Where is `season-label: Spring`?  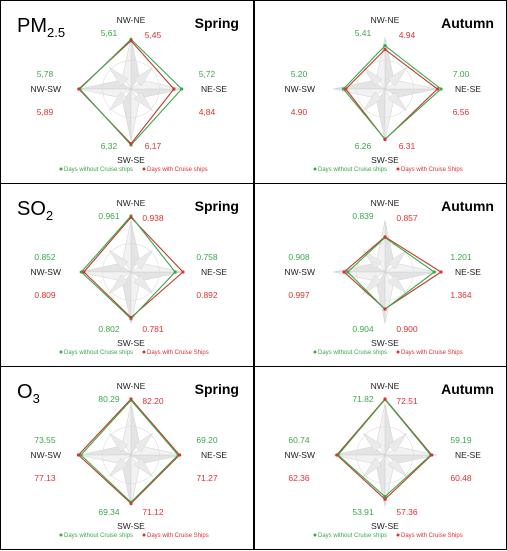
season-label: Spring is located at coordinates (216, 23).